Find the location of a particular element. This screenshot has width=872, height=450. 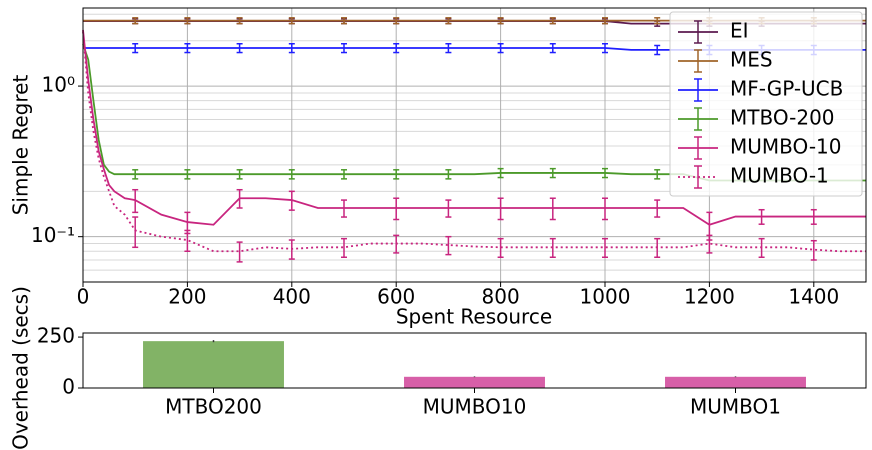

x-tick-label: 0 is located at coordinates (83, 297).